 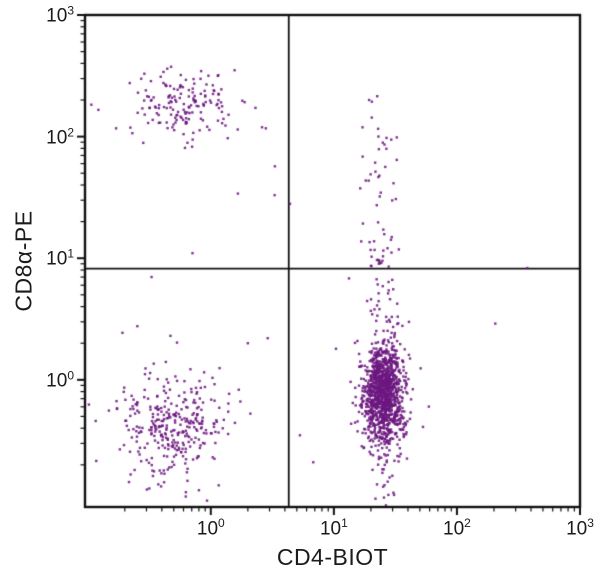 I want to click on x-tick-label-10e0: 10⁰, so click(x=210, y=528).